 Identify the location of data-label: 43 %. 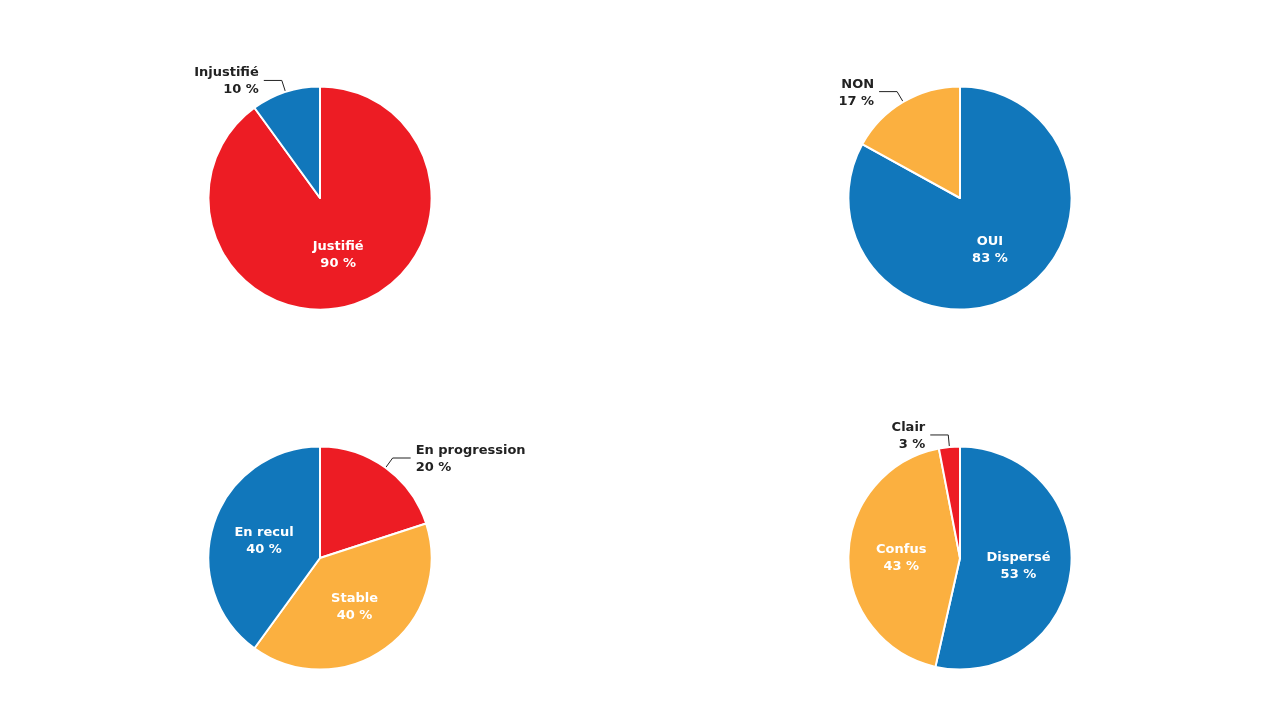
(901, 566).